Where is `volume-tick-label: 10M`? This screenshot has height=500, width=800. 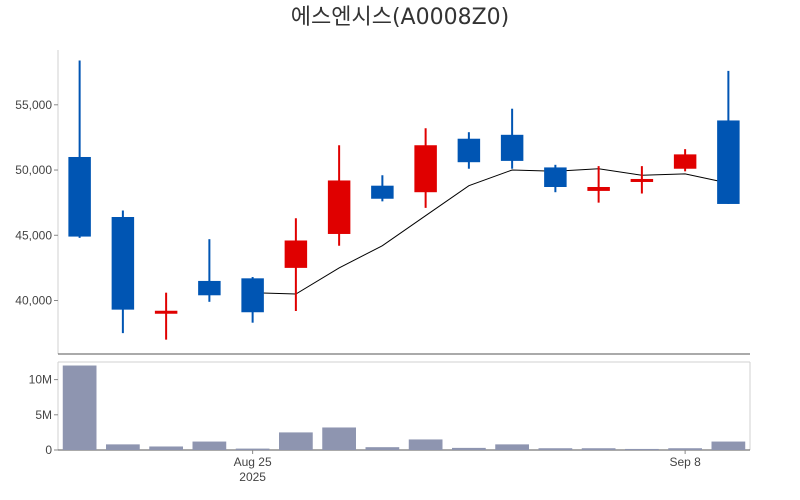
volume-tick-label: 10M is located at coordinates (40, 380).